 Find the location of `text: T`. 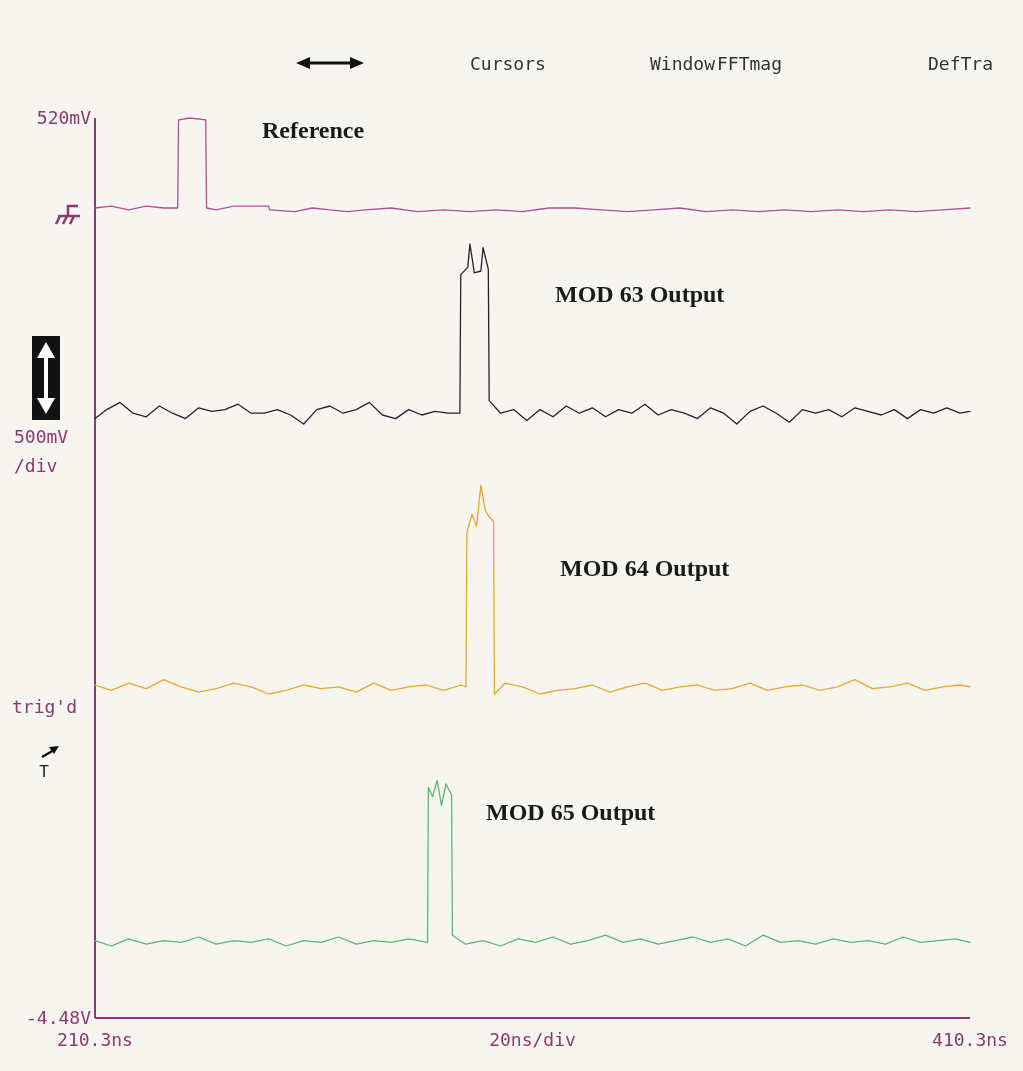

text: T is located at coordinates (44, 771).